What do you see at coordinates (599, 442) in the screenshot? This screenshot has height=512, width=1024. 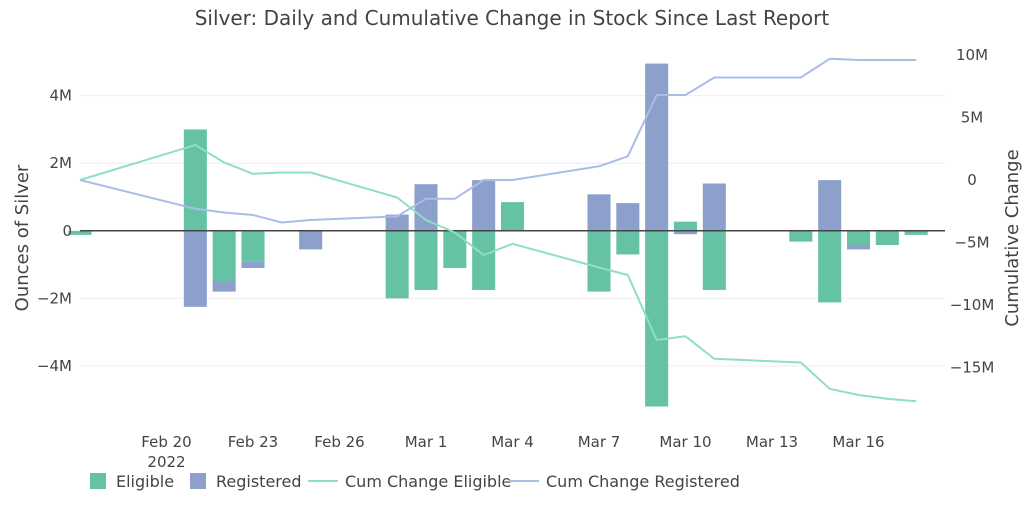 I see `x-tick-label-5: Mar 7` at bounding box center [599, 442].